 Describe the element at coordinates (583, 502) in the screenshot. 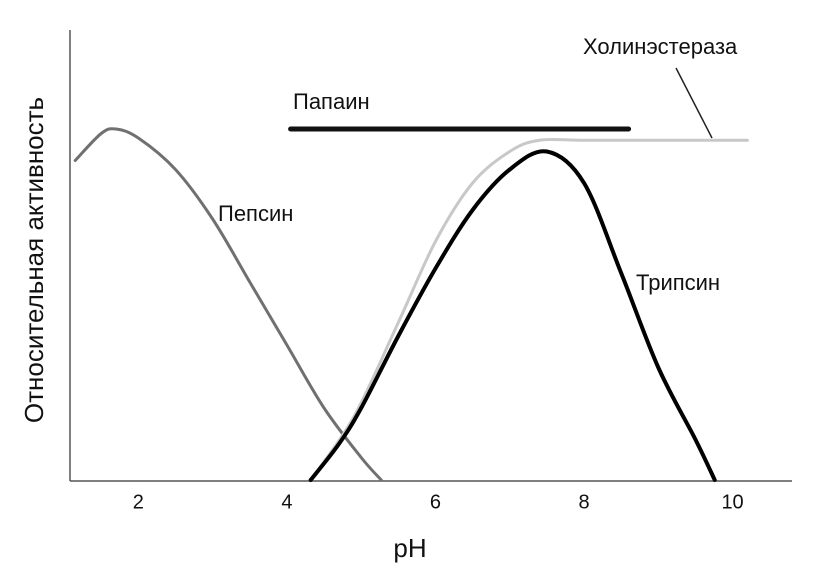

I see `x-tick-label: 8` at that location.